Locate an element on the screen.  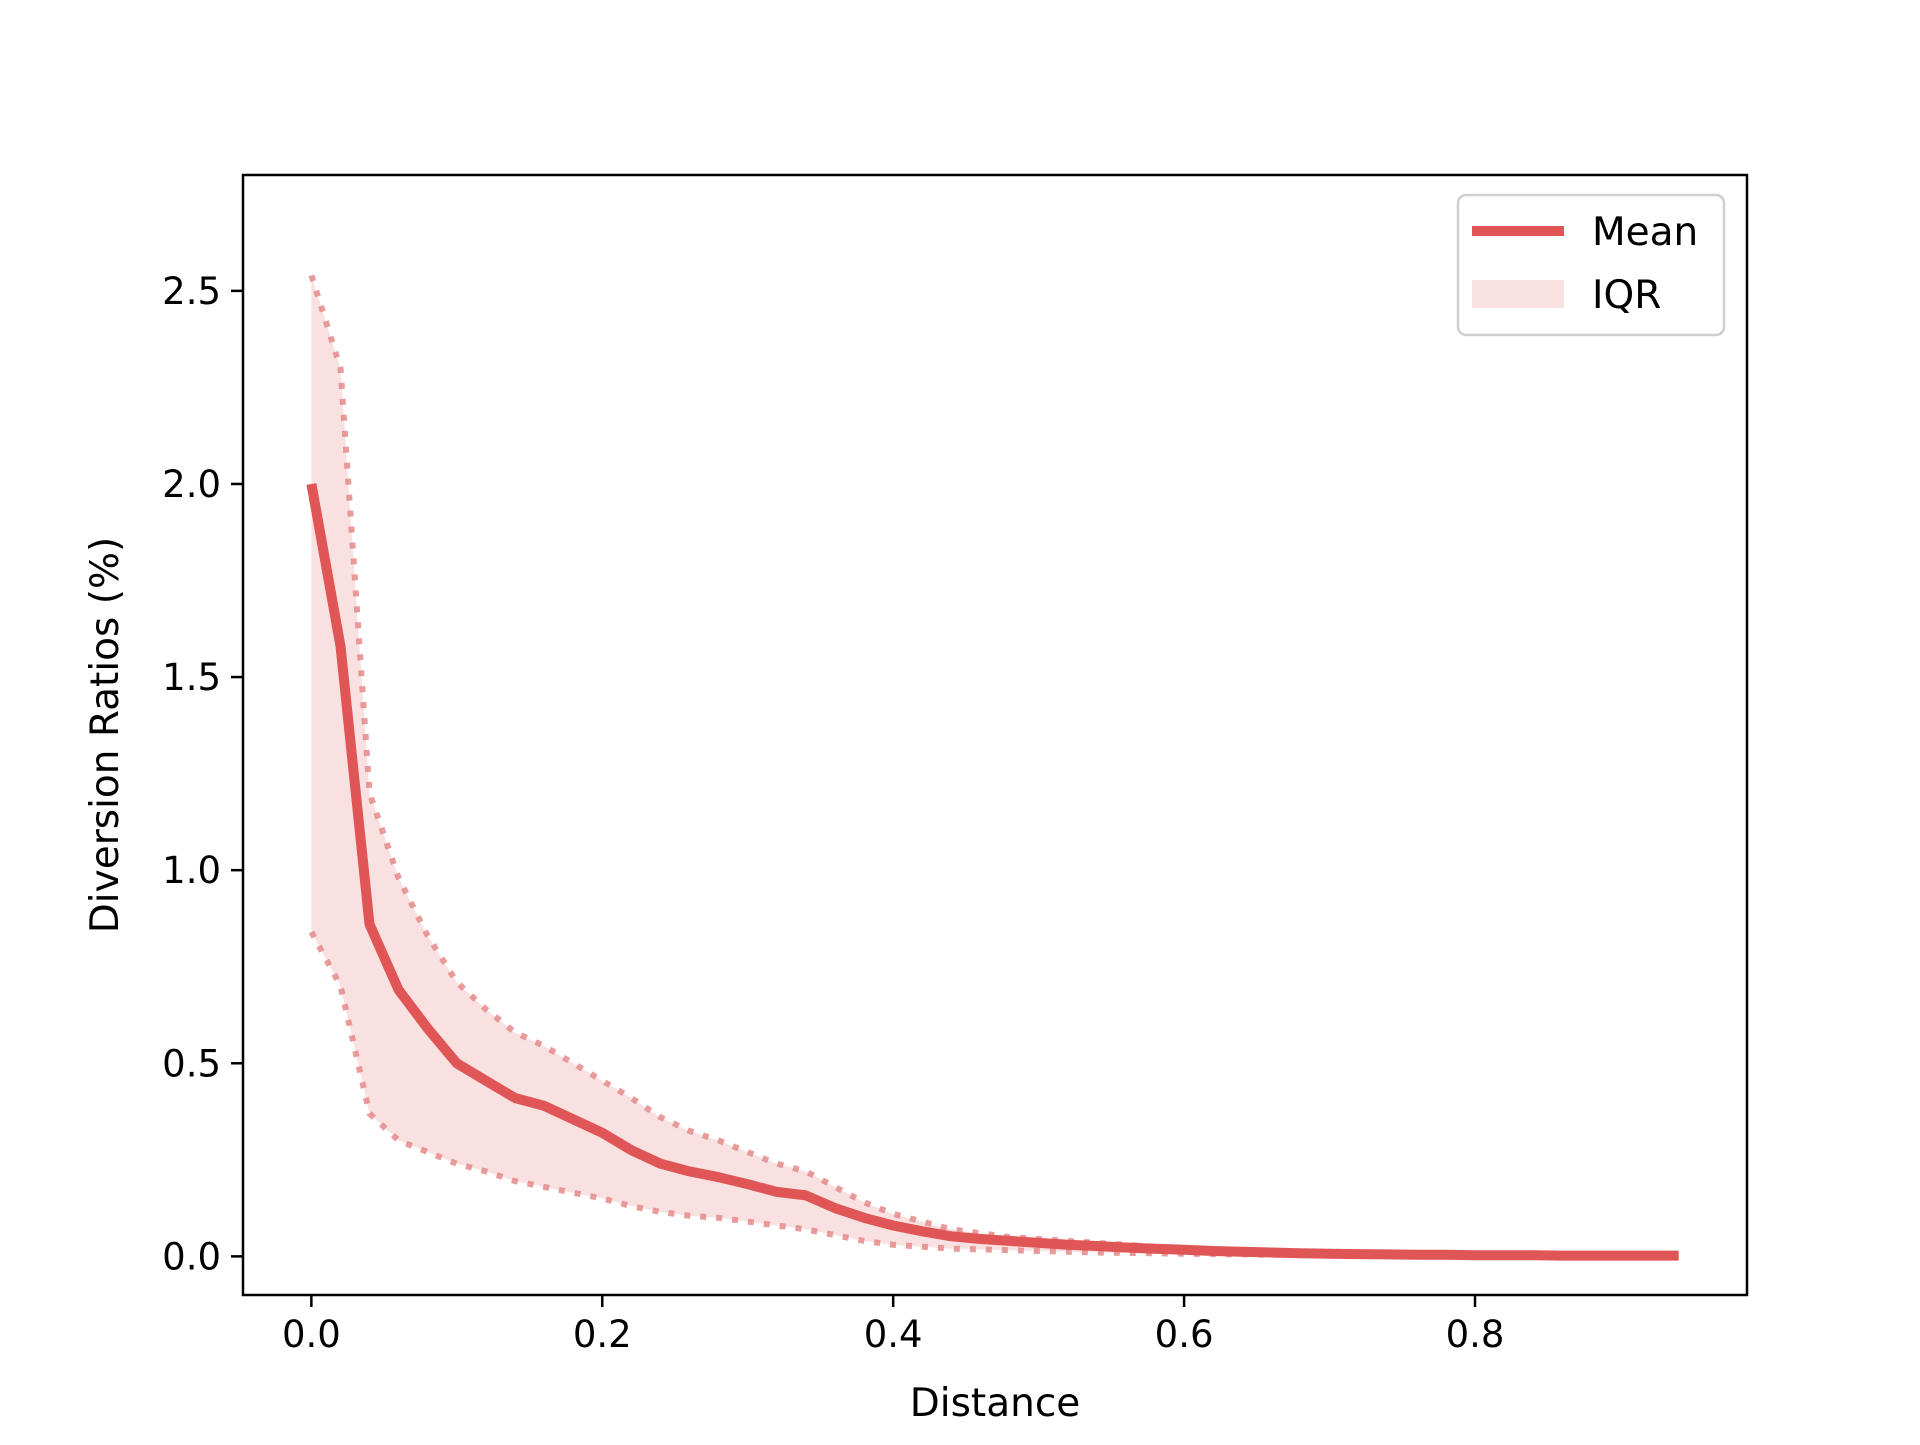
legend-label-iqr: IQR is located at coordinates (1626, 295).